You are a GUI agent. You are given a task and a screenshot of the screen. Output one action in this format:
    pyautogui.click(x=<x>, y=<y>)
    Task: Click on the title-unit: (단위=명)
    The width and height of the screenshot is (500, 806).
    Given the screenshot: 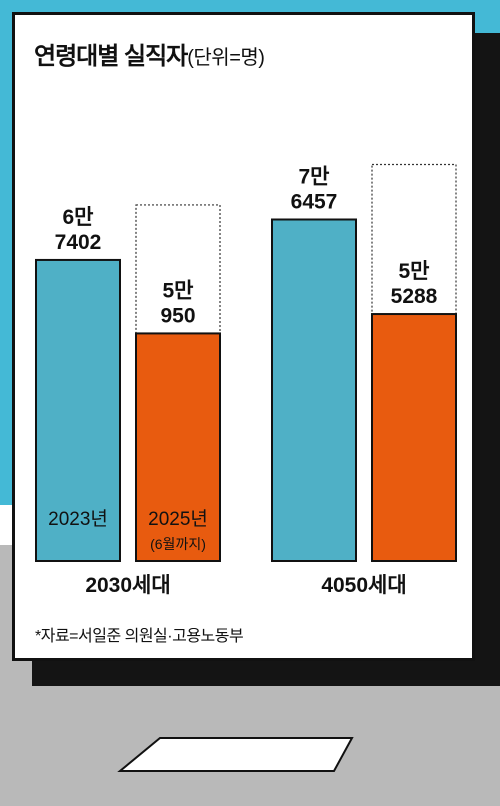 What is the action you would take?
    pyautogui.click(x=226, y=58)
    